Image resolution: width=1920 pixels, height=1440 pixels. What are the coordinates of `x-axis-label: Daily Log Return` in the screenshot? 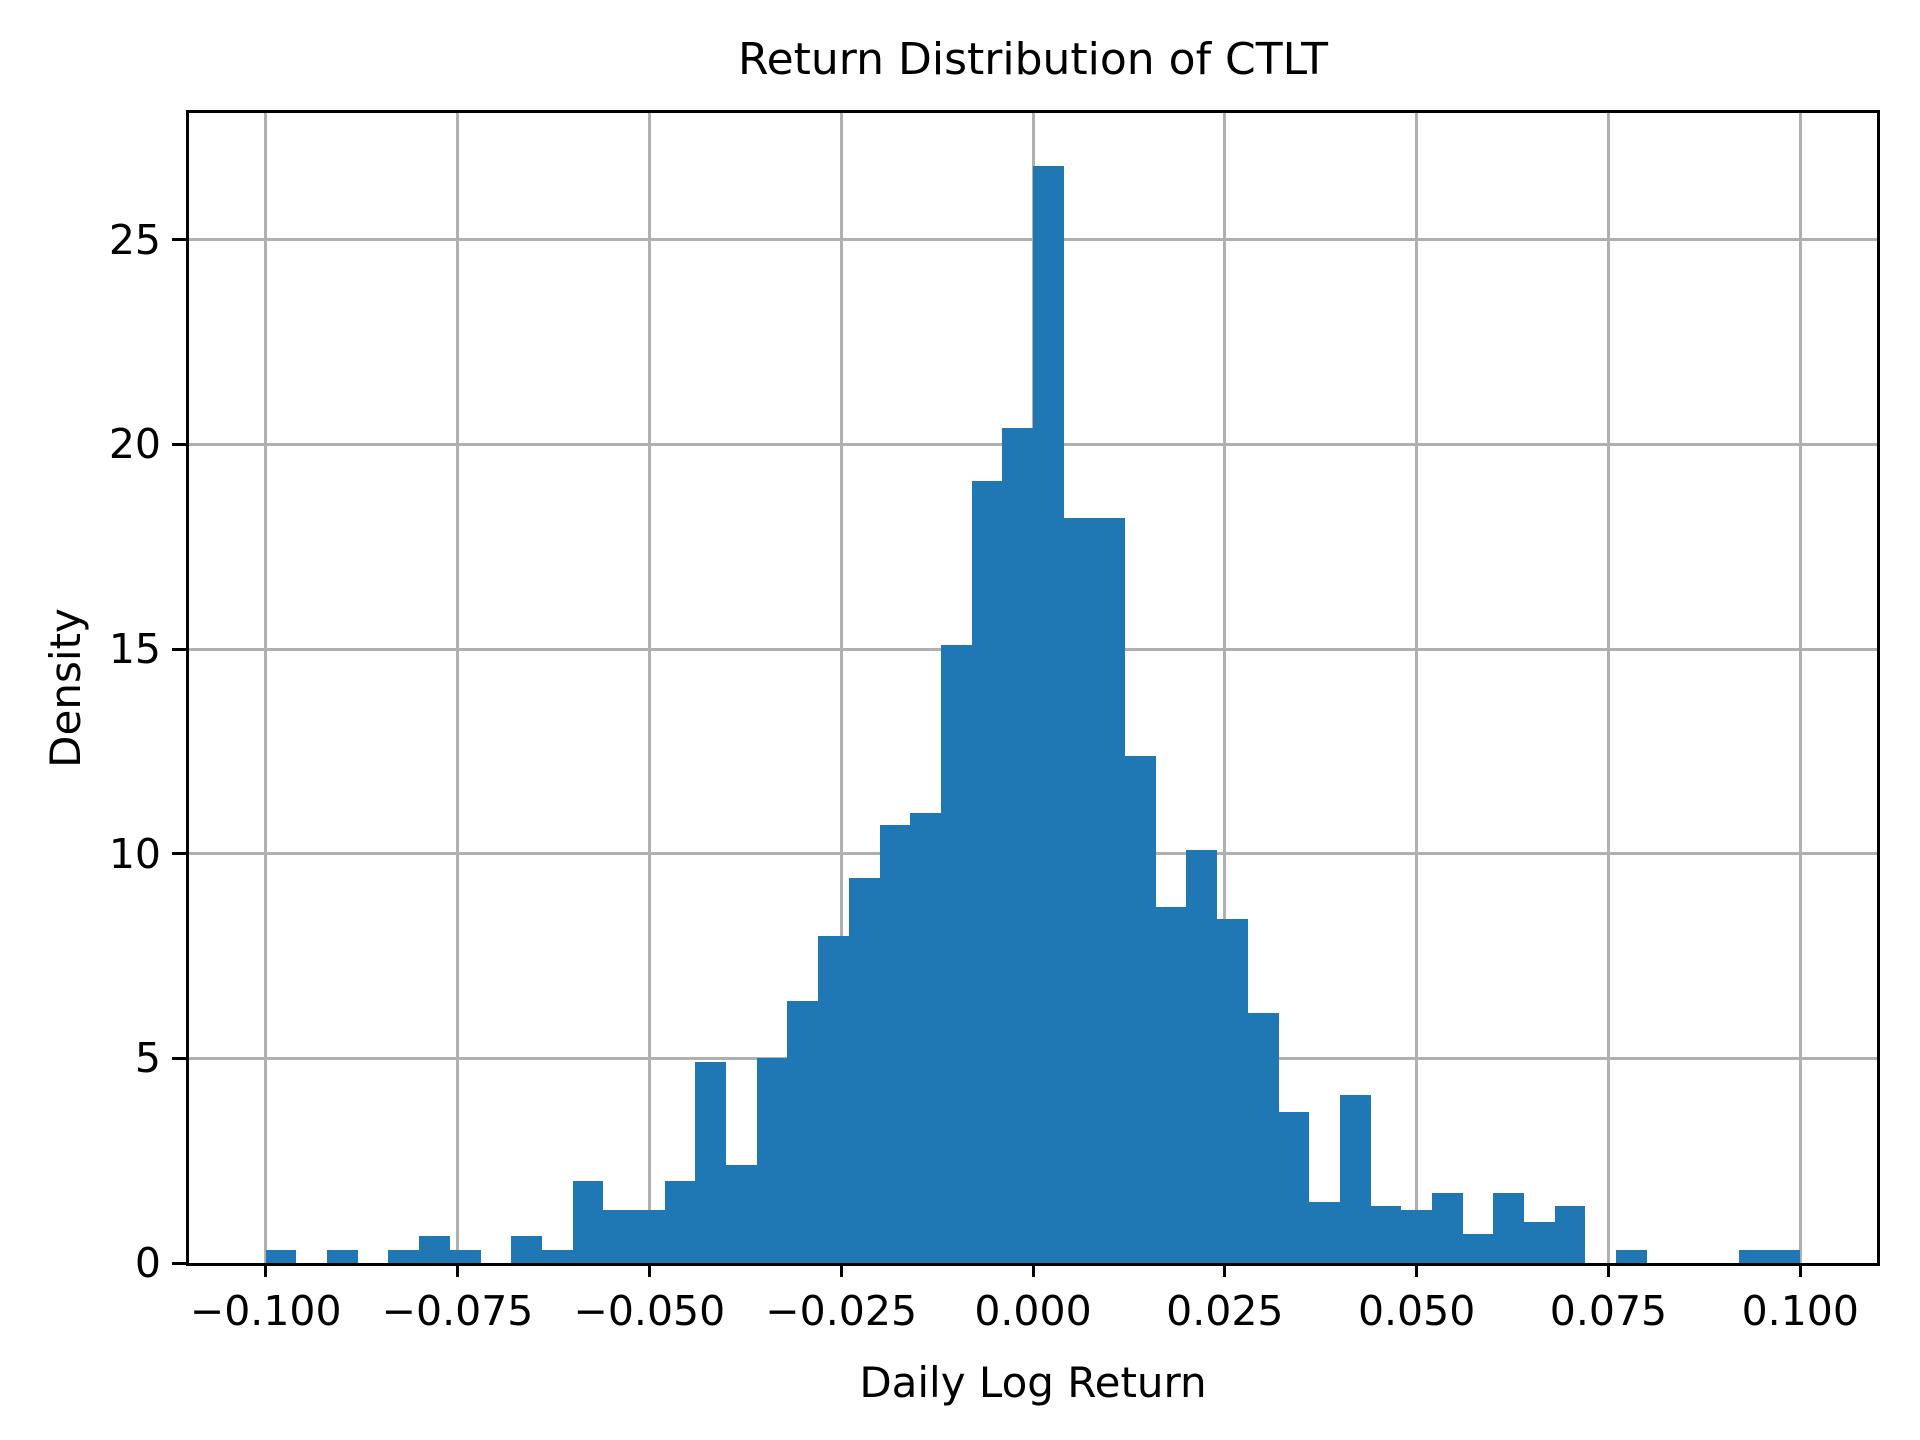 It's located at (1033, 1382).